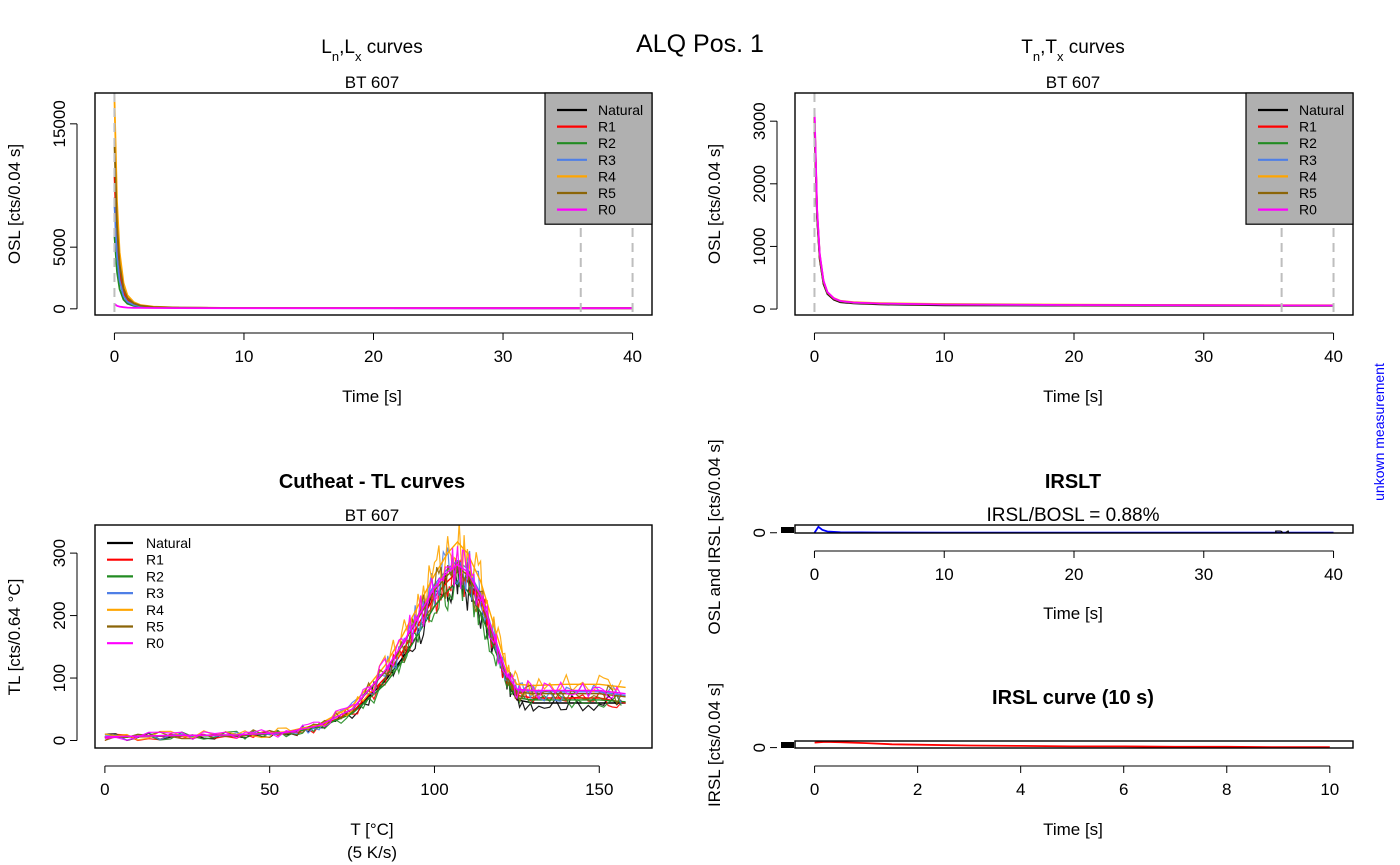  What do you see at coordinates (269, 789) in the screenshot?
I see `x-tick-label: 50` at bounding box center [269, 789].